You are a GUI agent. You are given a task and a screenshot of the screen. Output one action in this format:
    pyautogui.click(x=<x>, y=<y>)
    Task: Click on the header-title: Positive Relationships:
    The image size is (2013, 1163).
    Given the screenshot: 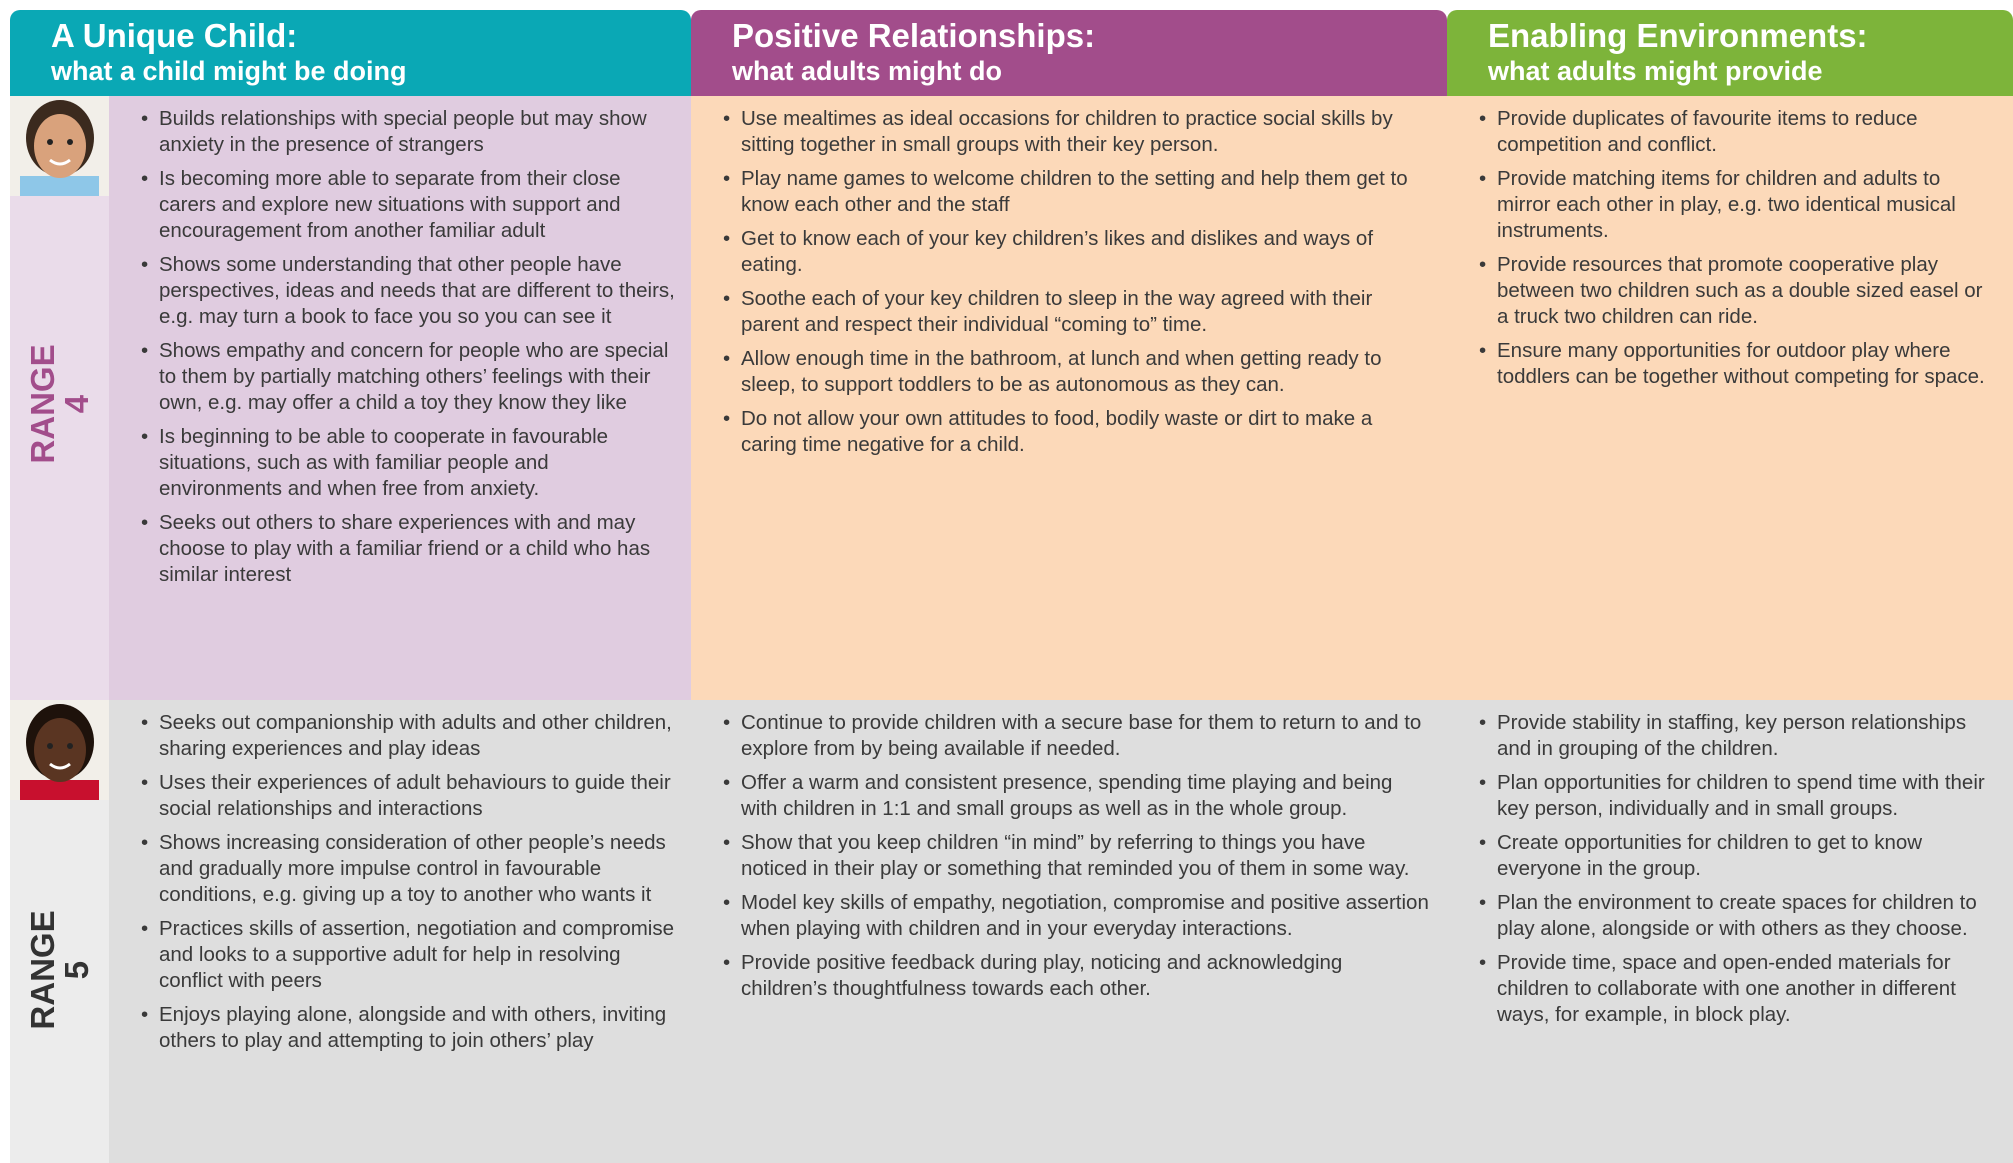 What is the action you would take?
    pyautogui.click(x=914, y=35)
    